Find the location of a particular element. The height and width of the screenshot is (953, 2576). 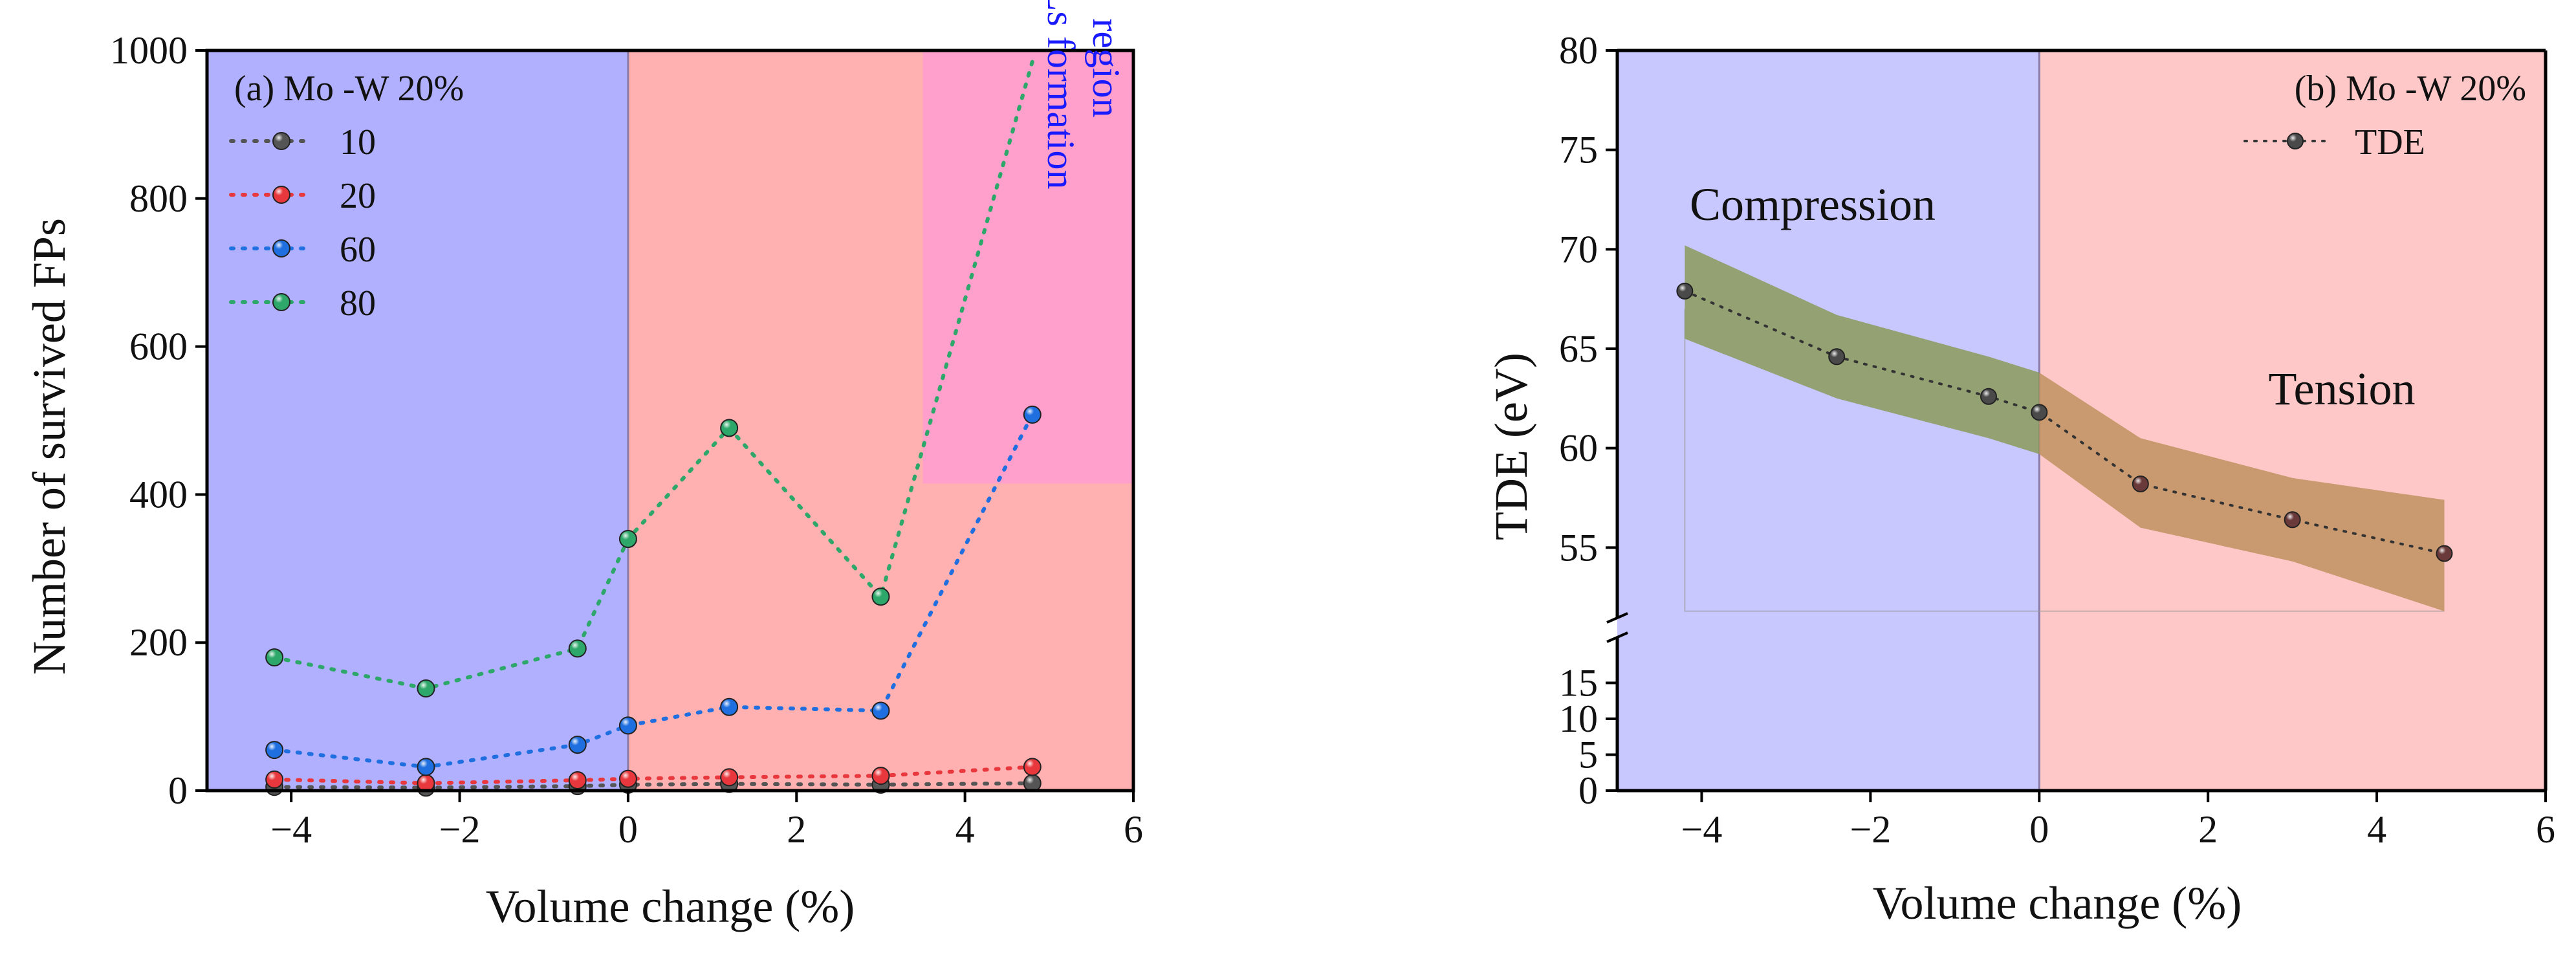

tension-annotation: Tension is located at coordinates (2342, 389).